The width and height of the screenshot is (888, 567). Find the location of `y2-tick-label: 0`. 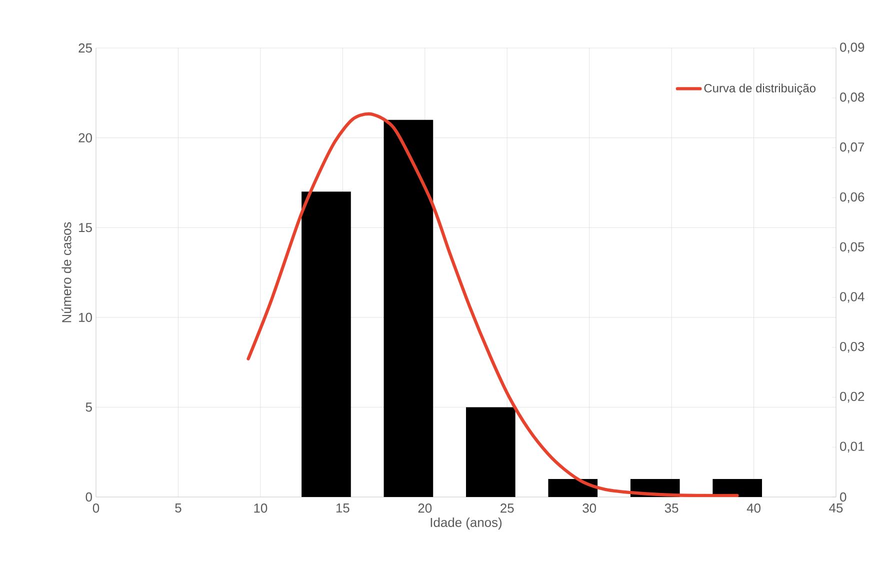

y2-tick-label: 0 is located at coordinates (843, 497).